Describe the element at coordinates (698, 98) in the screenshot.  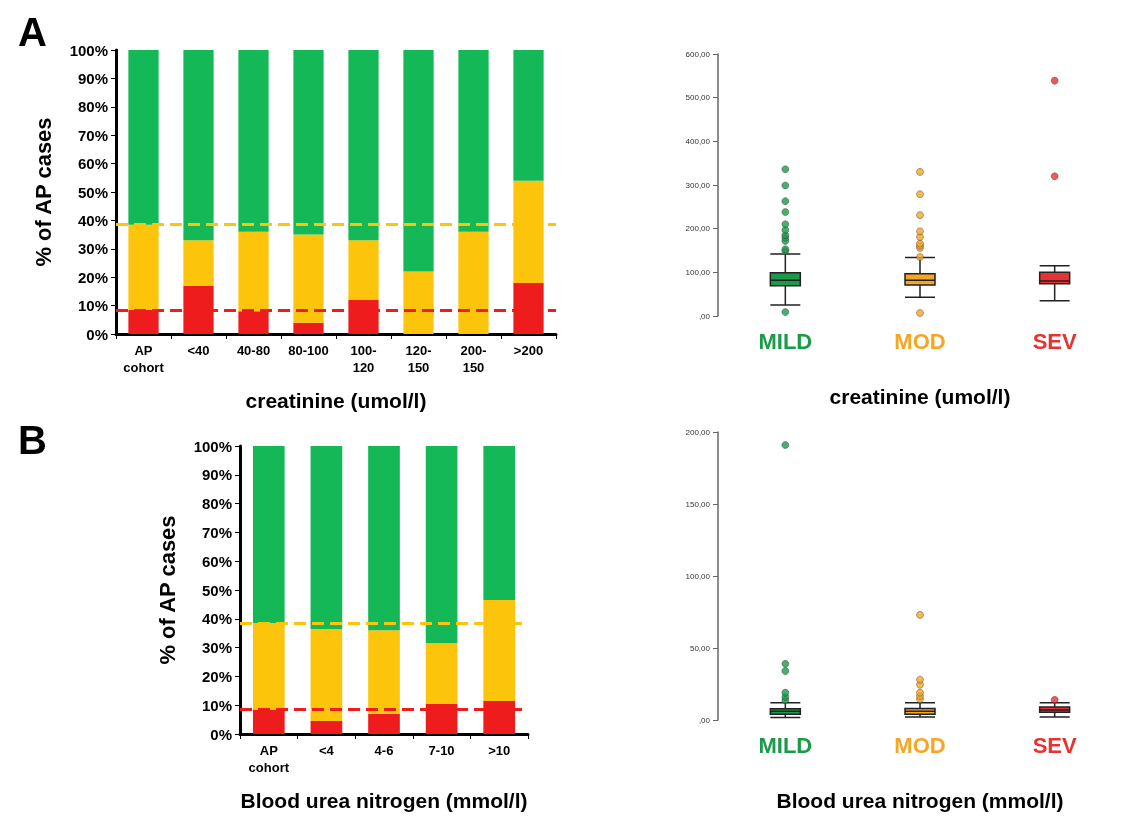
I see `y-tick-label: 500,00` at that location.